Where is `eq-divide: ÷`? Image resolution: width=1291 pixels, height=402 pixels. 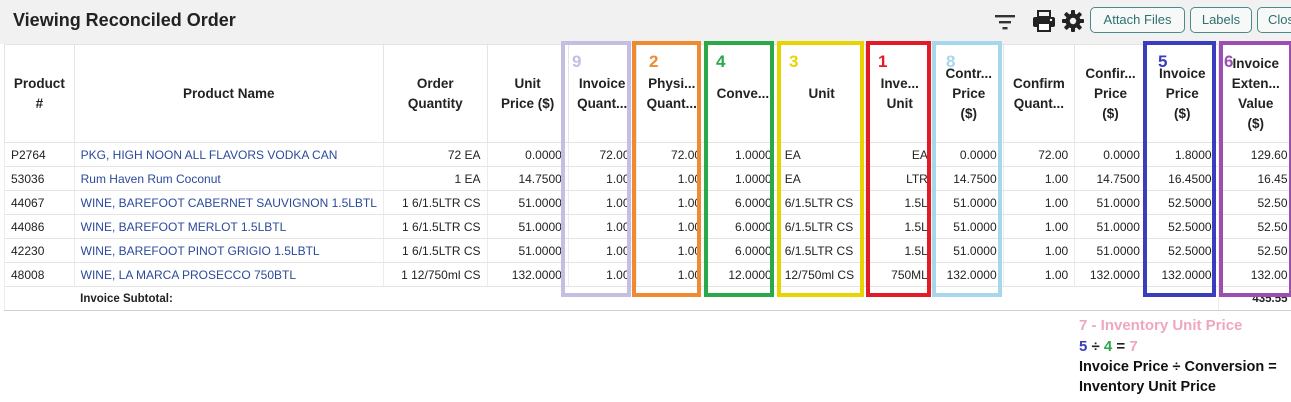
eq-divide: ÷ is located at coordinates (1095, 346).